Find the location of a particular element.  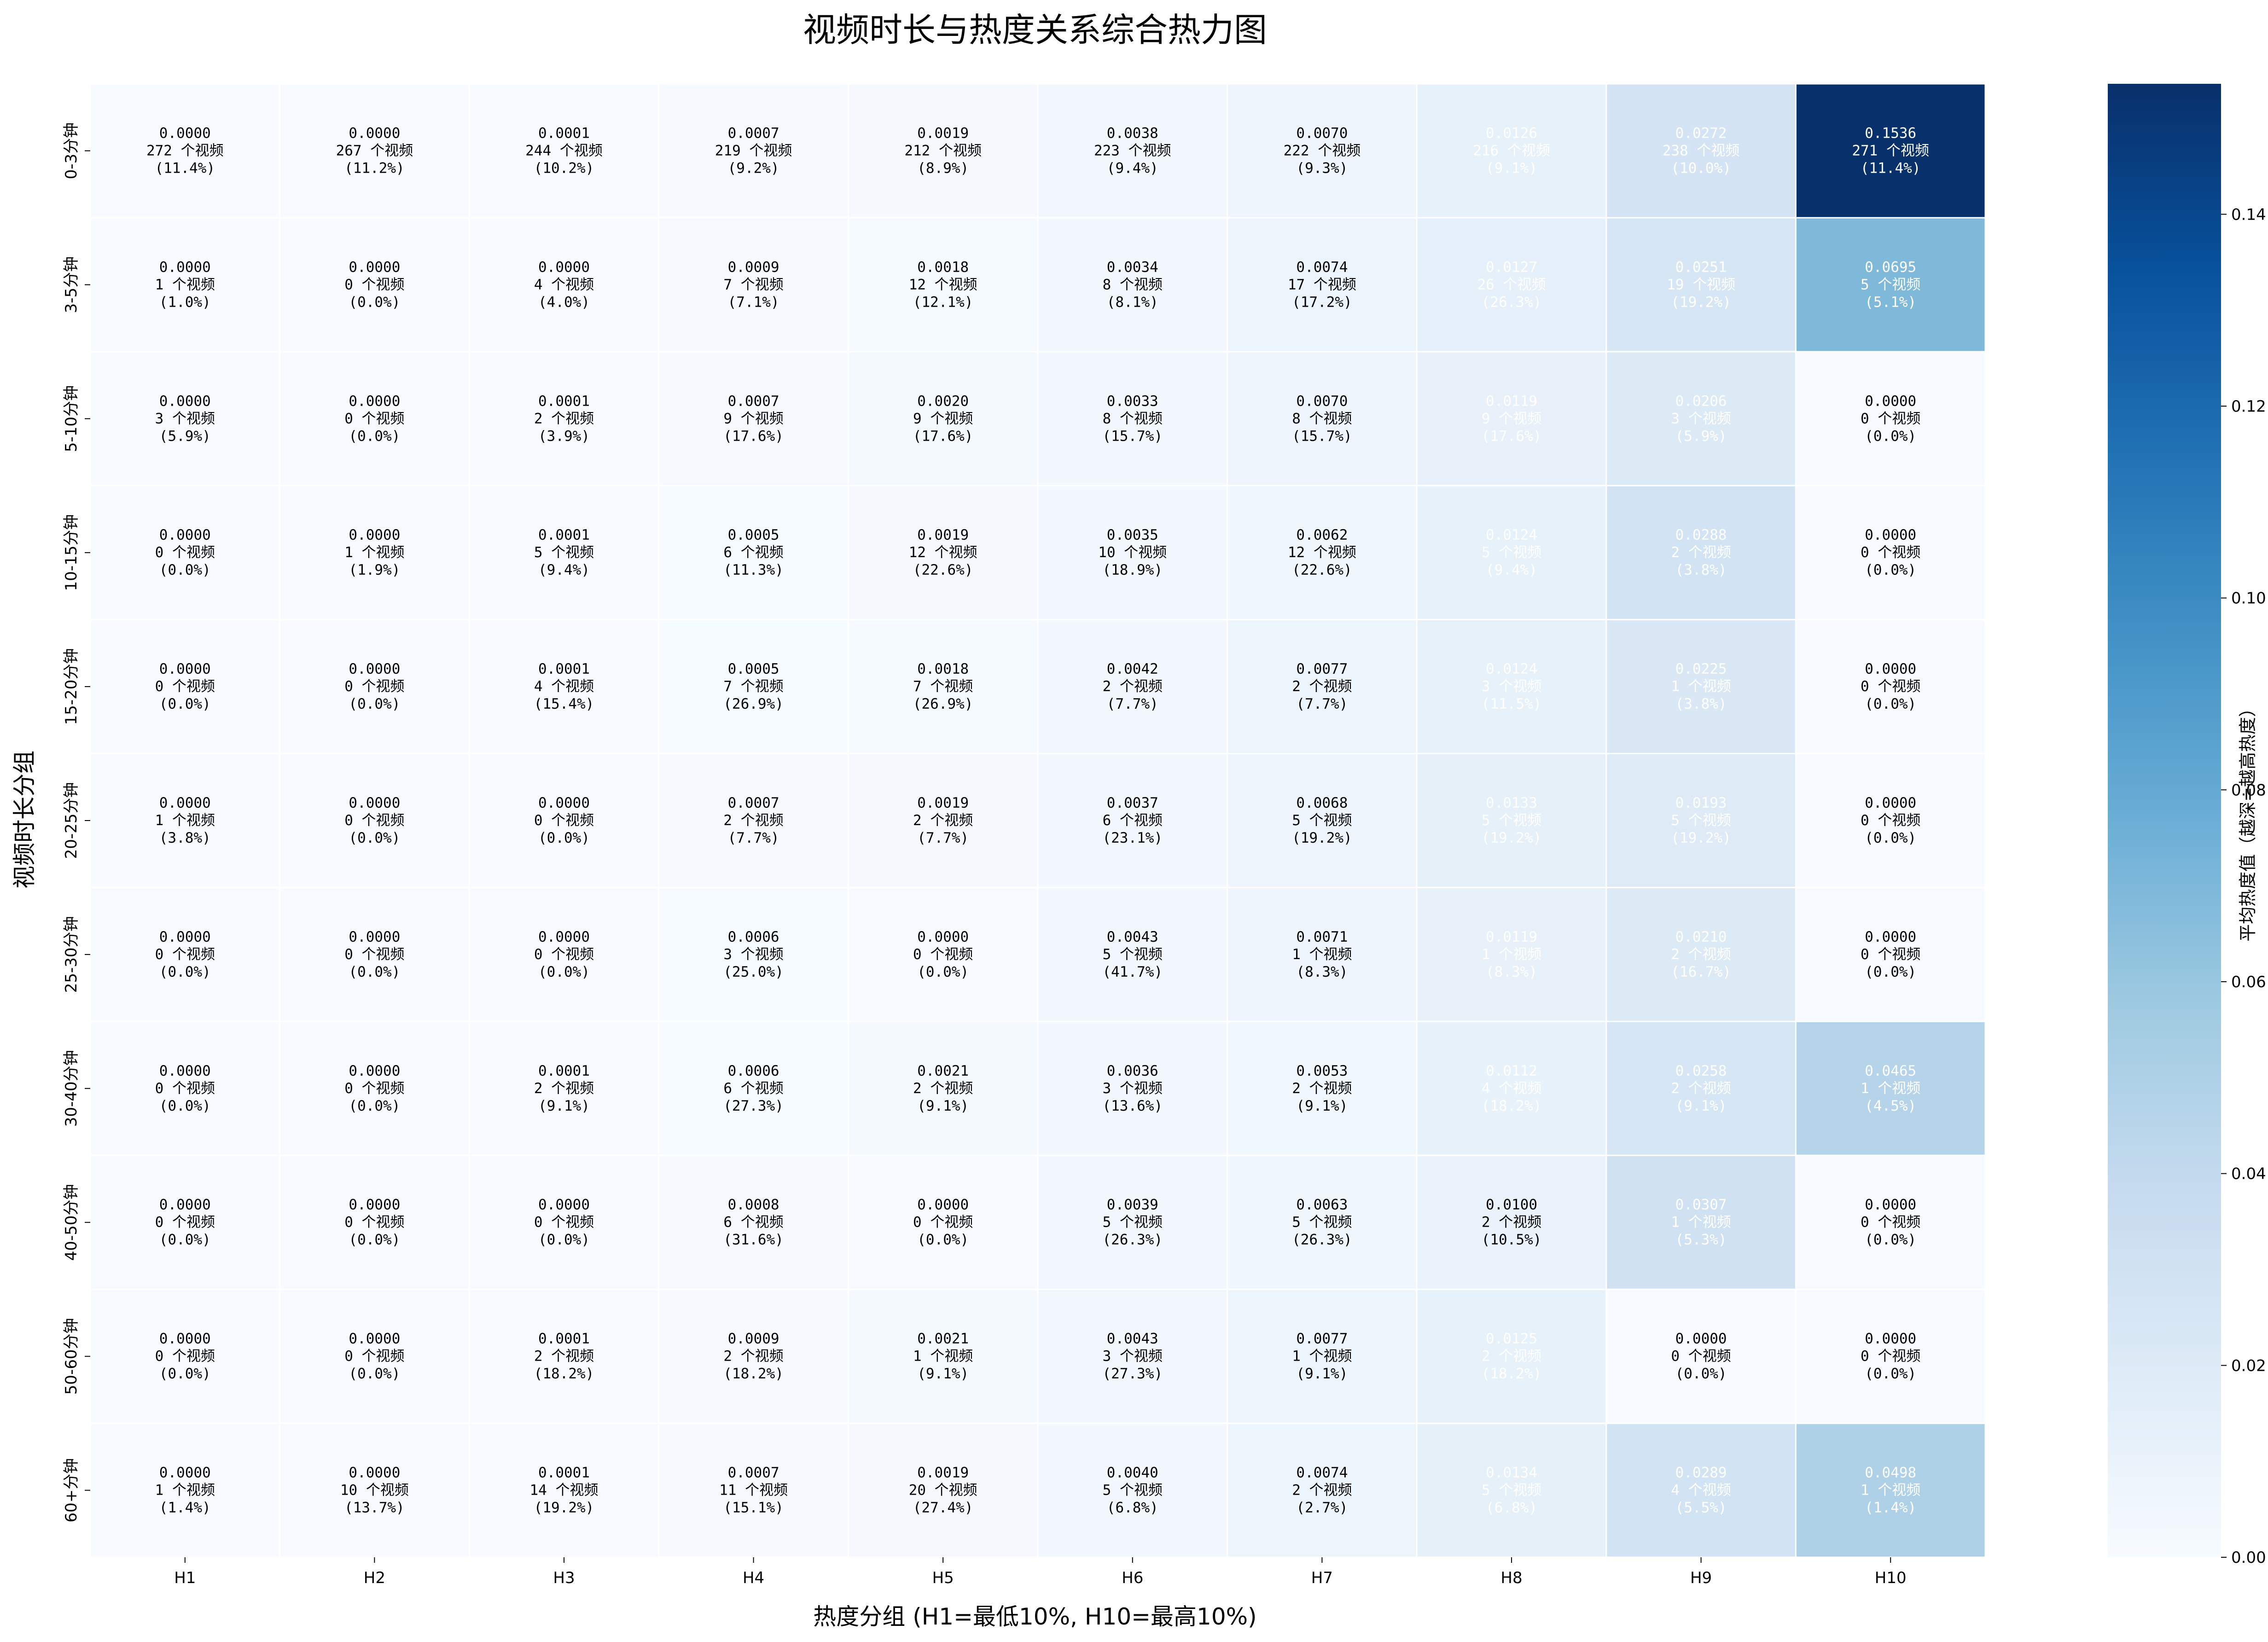

cell-percent-label: (7.1%) is located at coordinates (754, 302).